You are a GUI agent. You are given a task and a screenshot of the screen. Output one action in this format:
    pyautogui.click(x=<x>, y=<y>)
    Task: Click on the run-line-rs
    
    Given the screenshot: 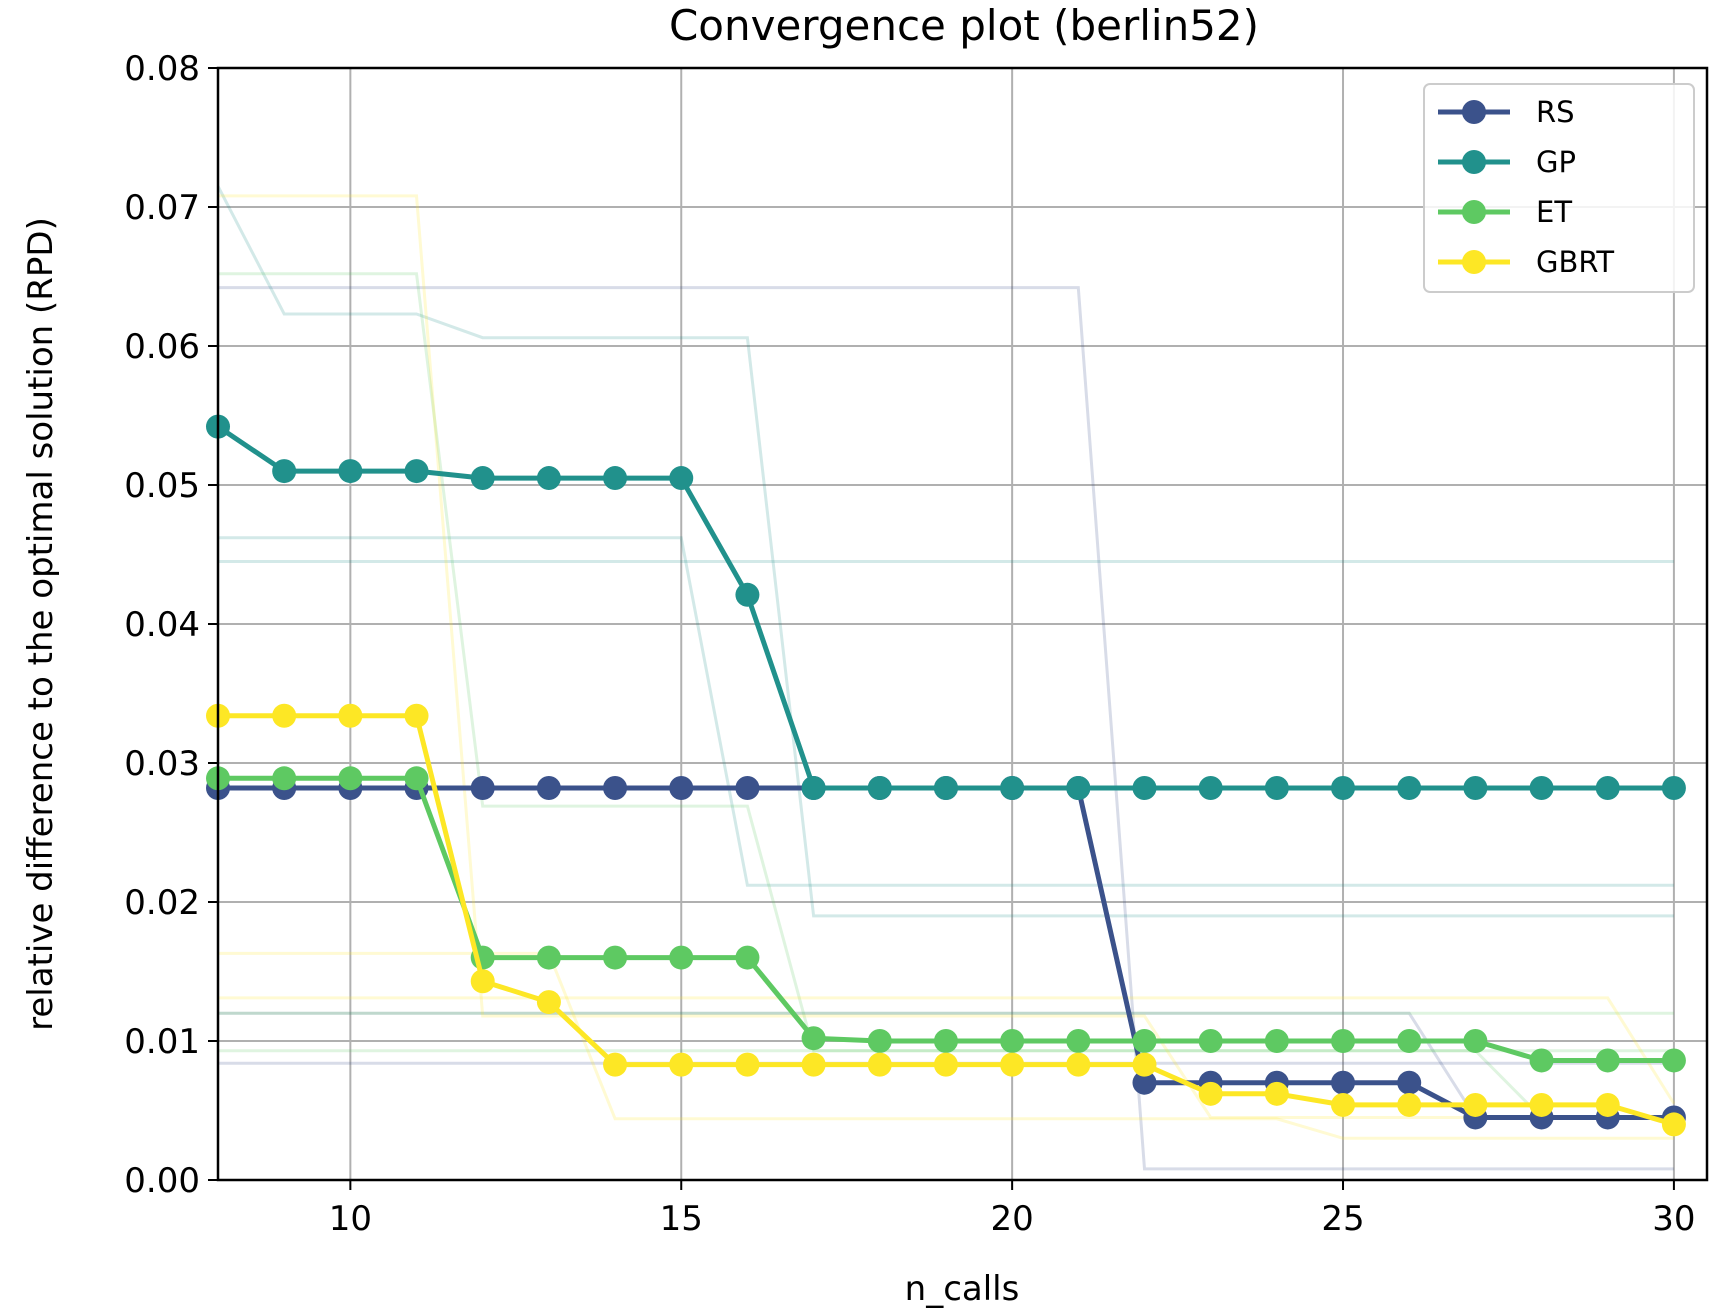 What is the action you would take?
    pyautogui.click(x=946, y=1065)
    